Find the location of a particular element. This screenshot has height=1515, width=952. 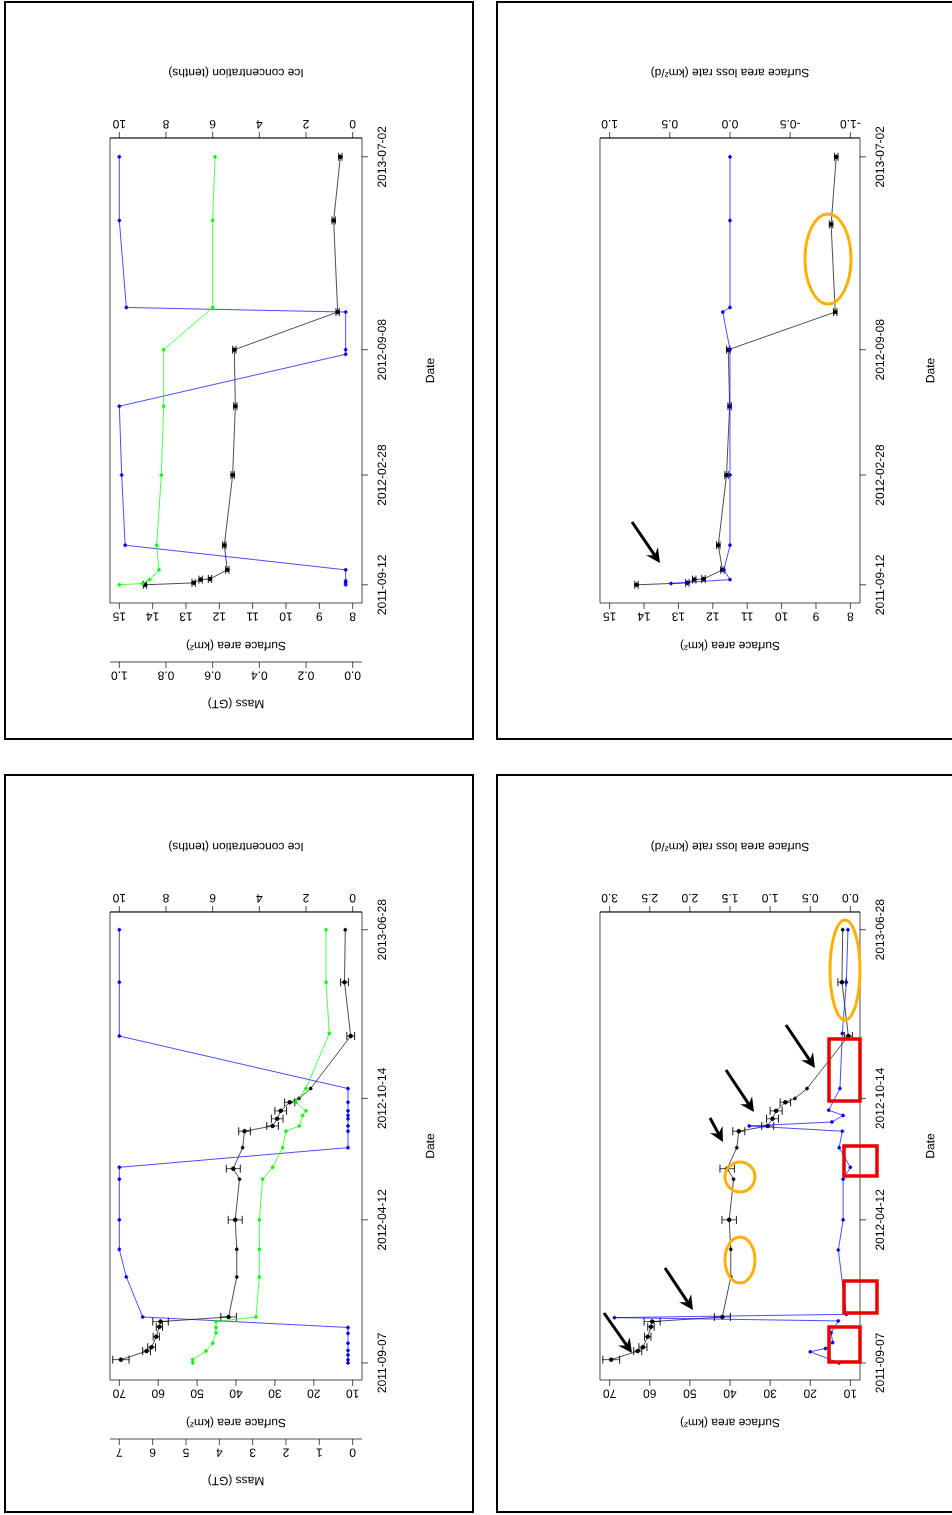

x-tick-label: 5 is located at coordinates (186, 1452).